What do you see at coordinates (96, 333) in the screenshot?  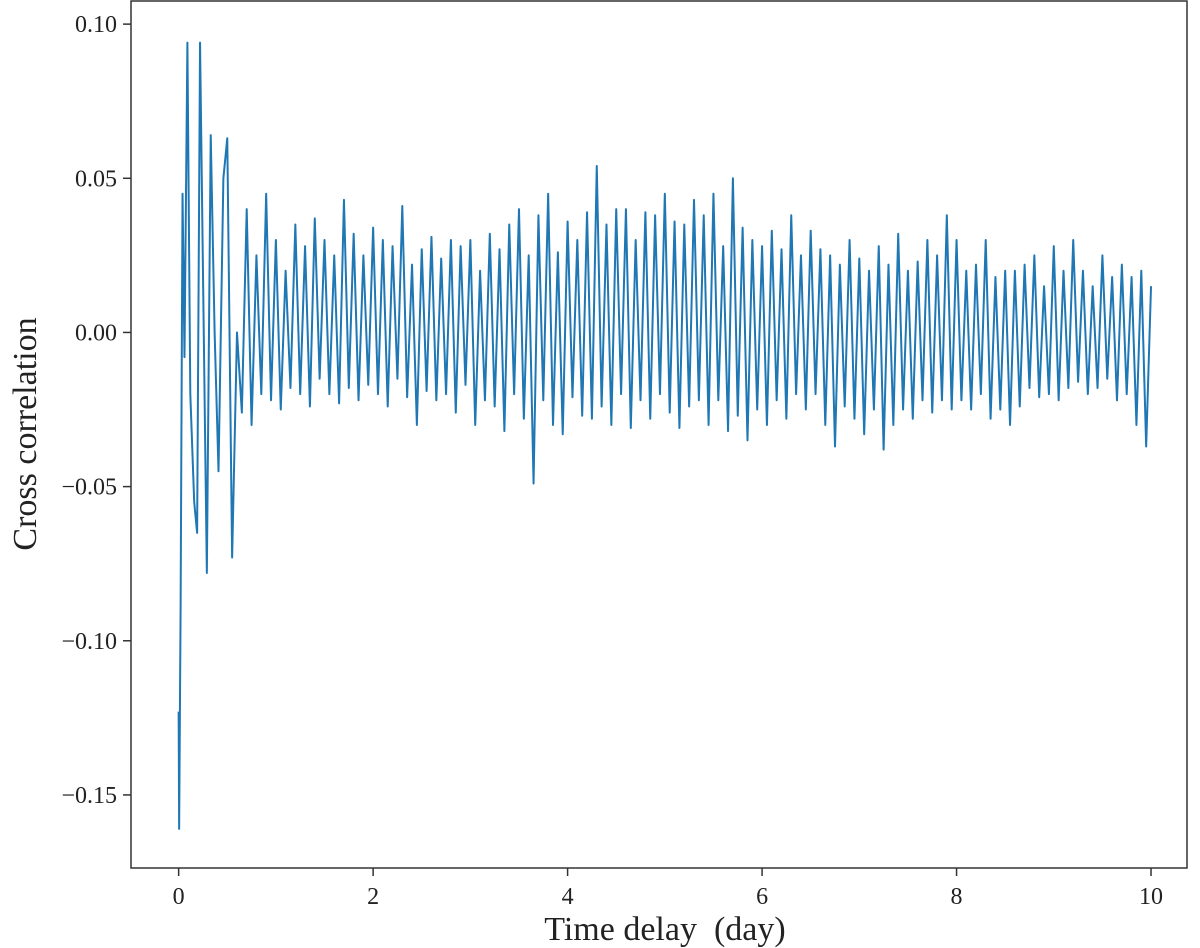 I see `y-tick-label: 0.00` at bounding box center [96, 333].